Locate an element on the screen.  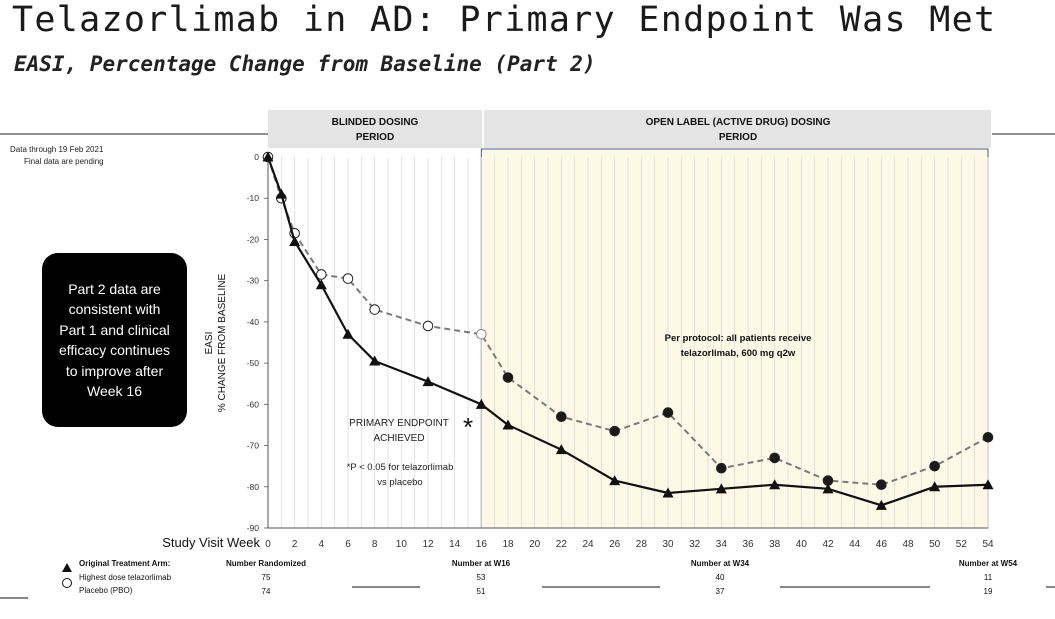
y-tick-label: 0 is located at coordinates (256, 157).